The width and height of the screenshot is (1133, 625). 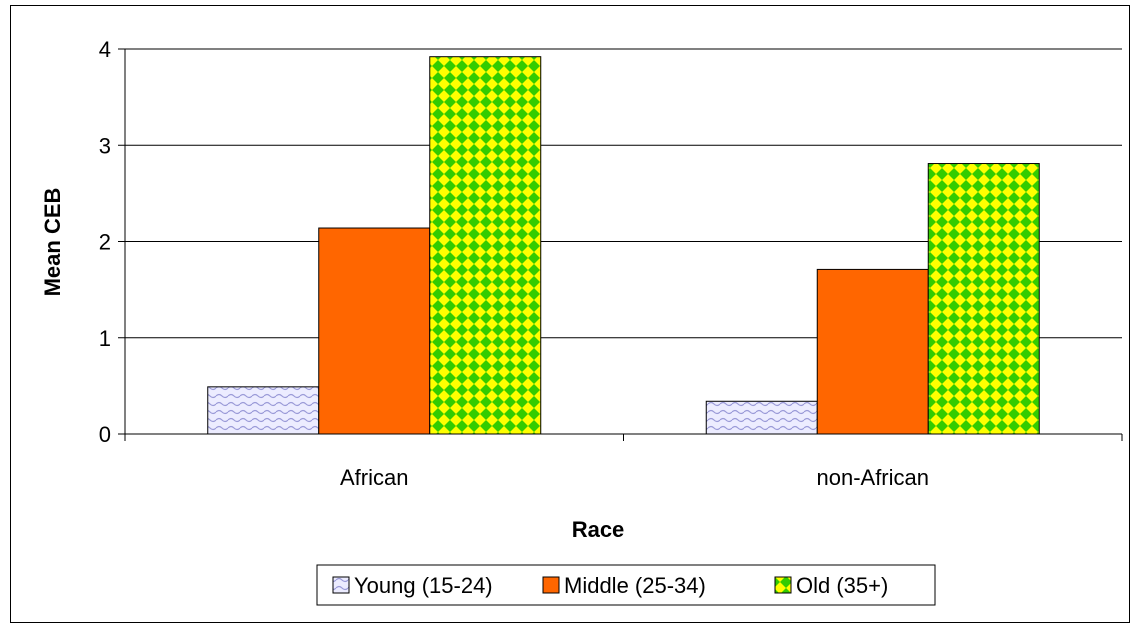 What do you see at coordinates (983, 299) in the screenshot?
I see `bar-old-non-african` at bounding box center [983, 299].